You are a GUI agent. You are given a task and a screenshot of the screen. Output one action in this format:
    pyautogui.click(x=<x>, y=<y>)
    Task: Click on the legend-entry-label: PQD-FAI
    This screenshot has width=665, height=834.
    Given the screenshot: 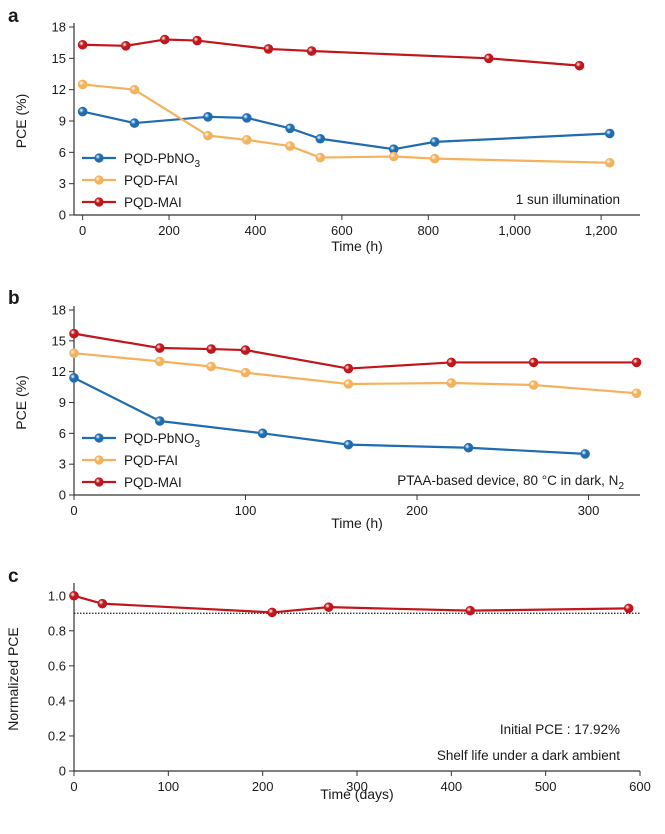 What is the action you would take?
    pyautogui.click(x=151, y=180)
    